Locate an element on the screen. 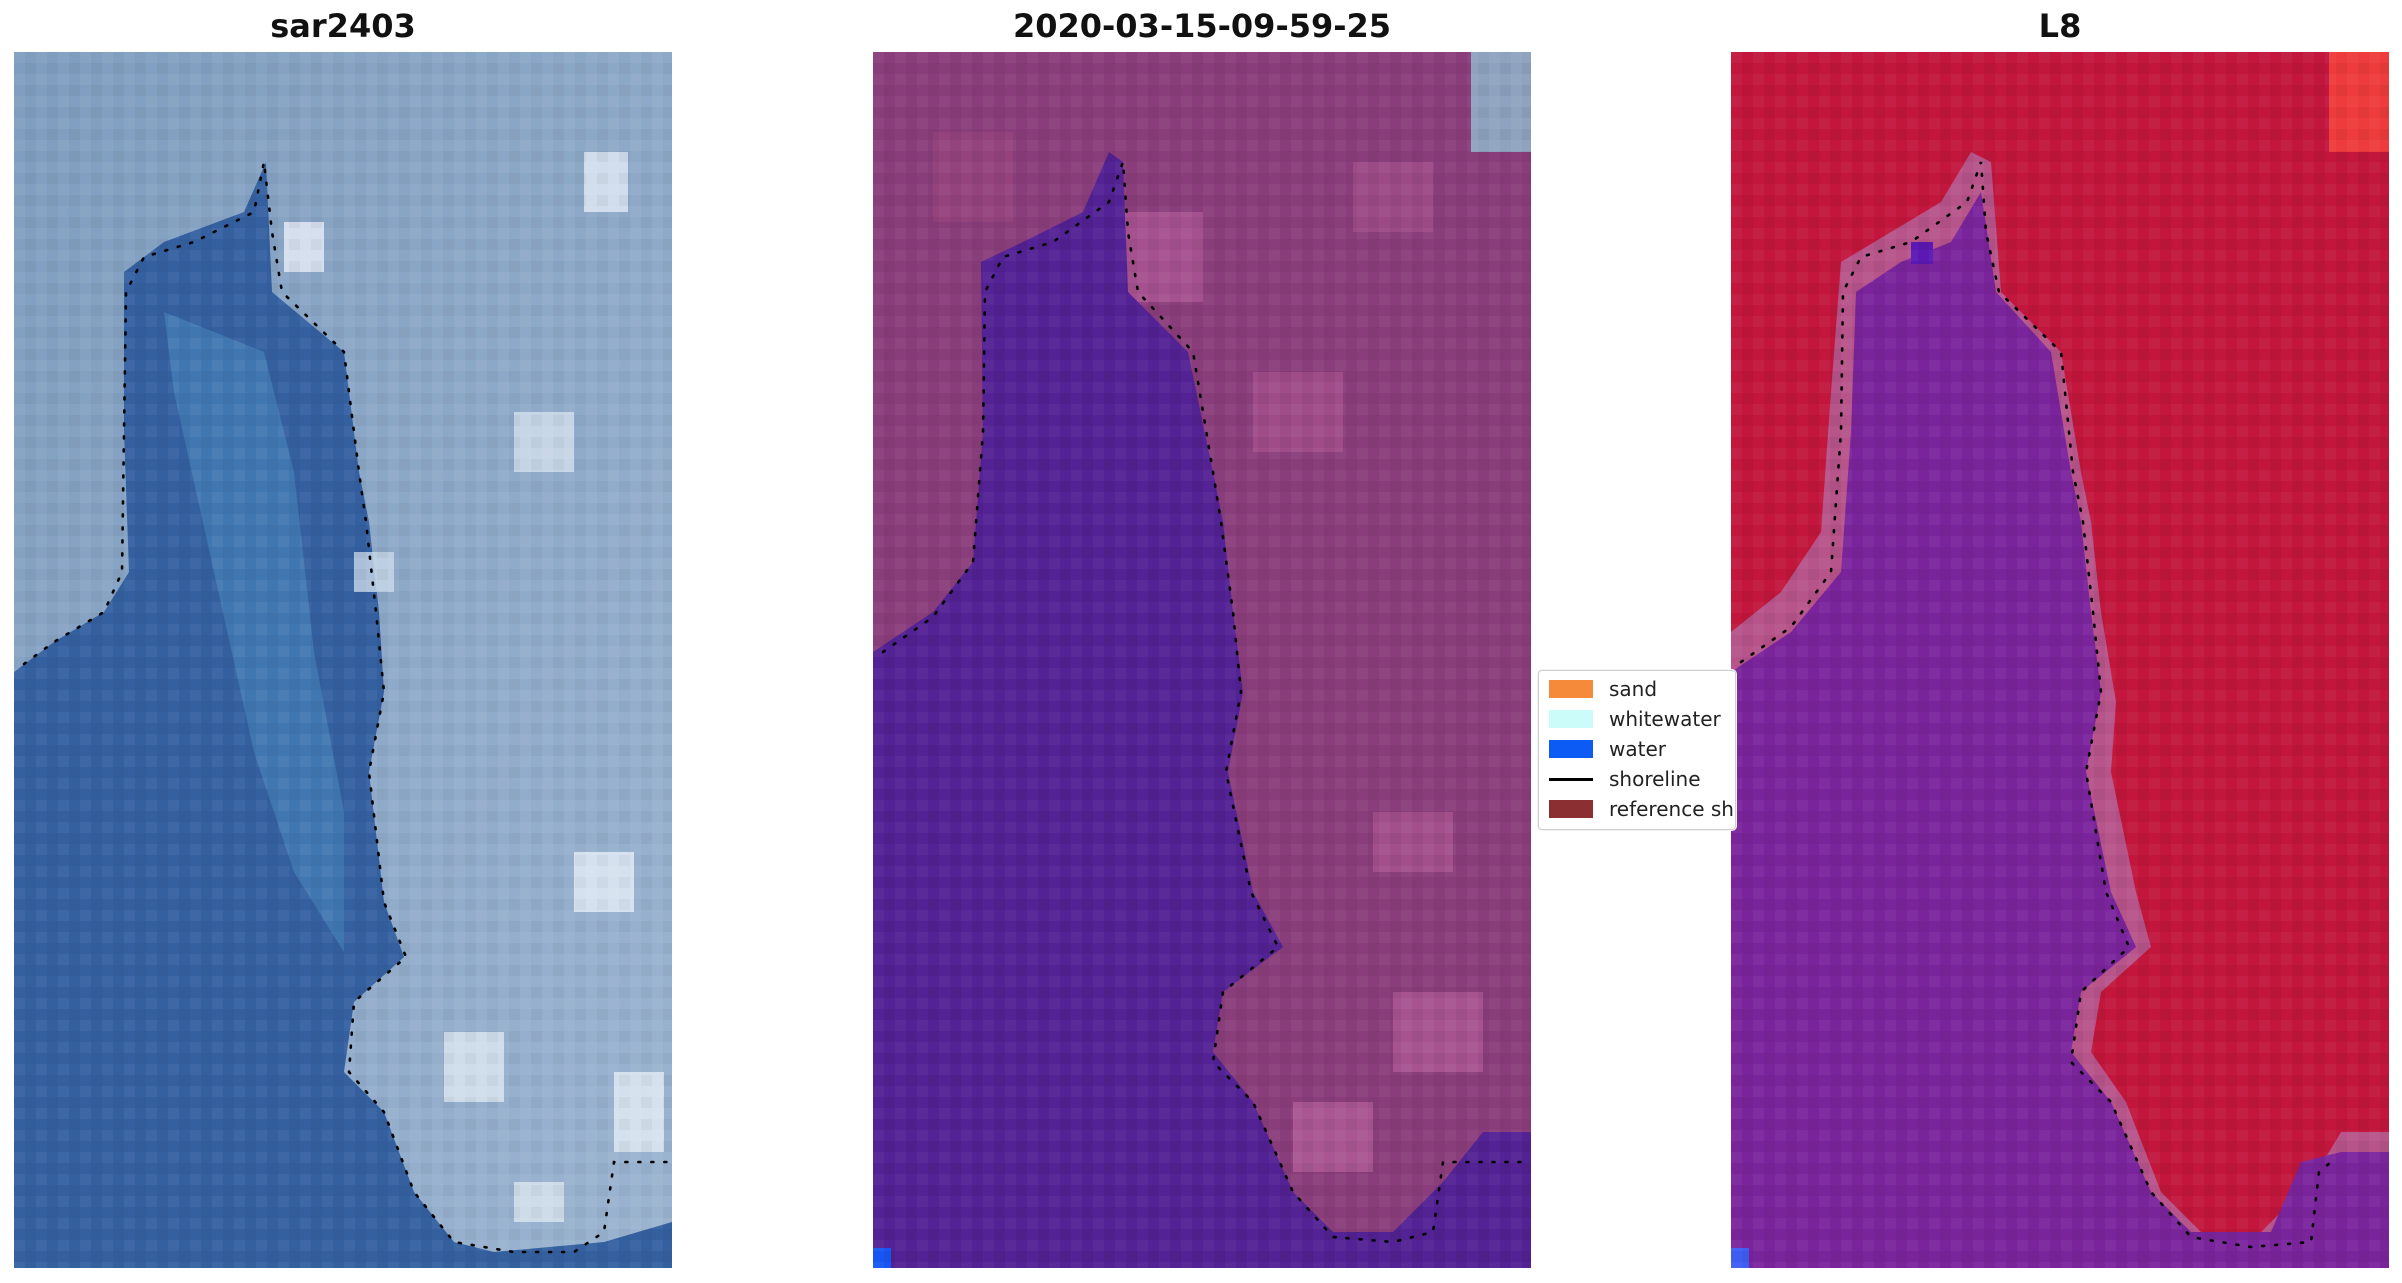  panel-title-1: sar2403 is located at coordinates (343, 26).